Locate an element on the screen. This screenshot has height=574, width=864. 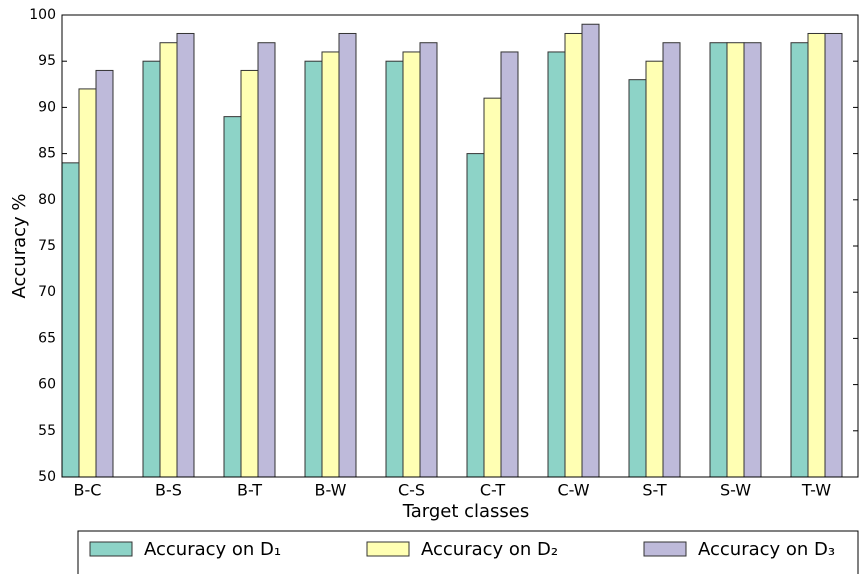
y-tick-label: 100 is located at coordinates (42, 15).